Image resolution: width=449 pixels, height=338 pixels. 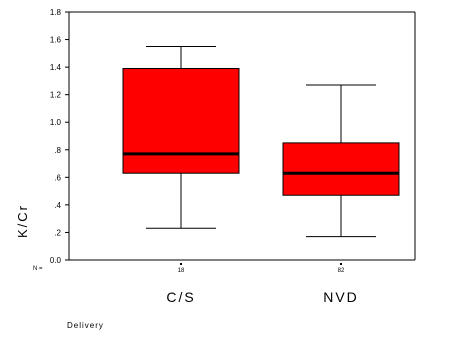 I want to click on y-tick-label: 1.6, so click(x=56, y=40).